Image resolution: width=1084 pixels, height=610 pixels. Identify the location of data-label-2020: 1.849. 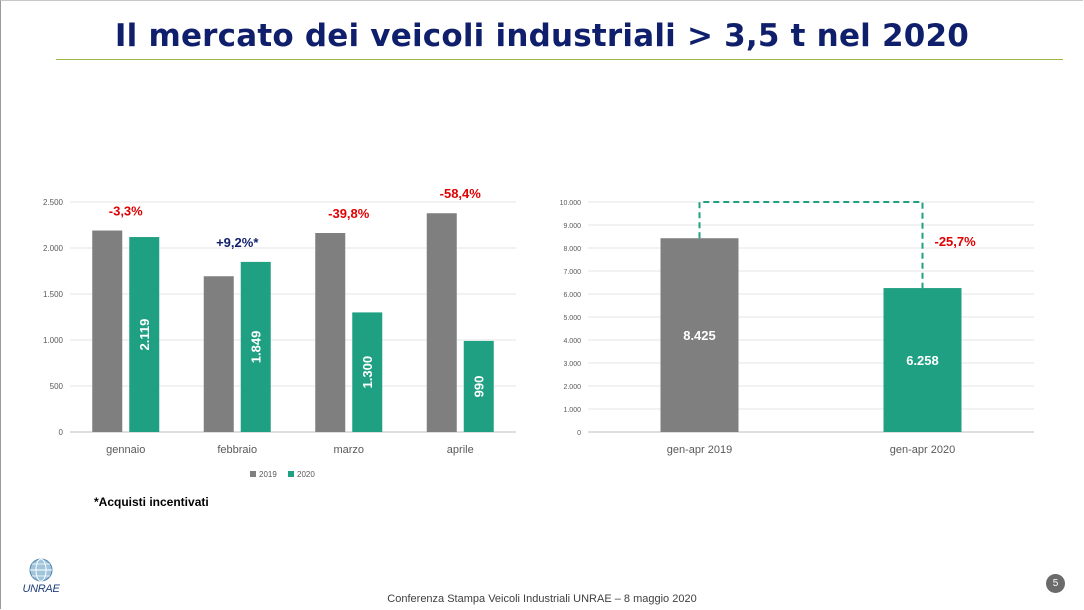
(256, 347).